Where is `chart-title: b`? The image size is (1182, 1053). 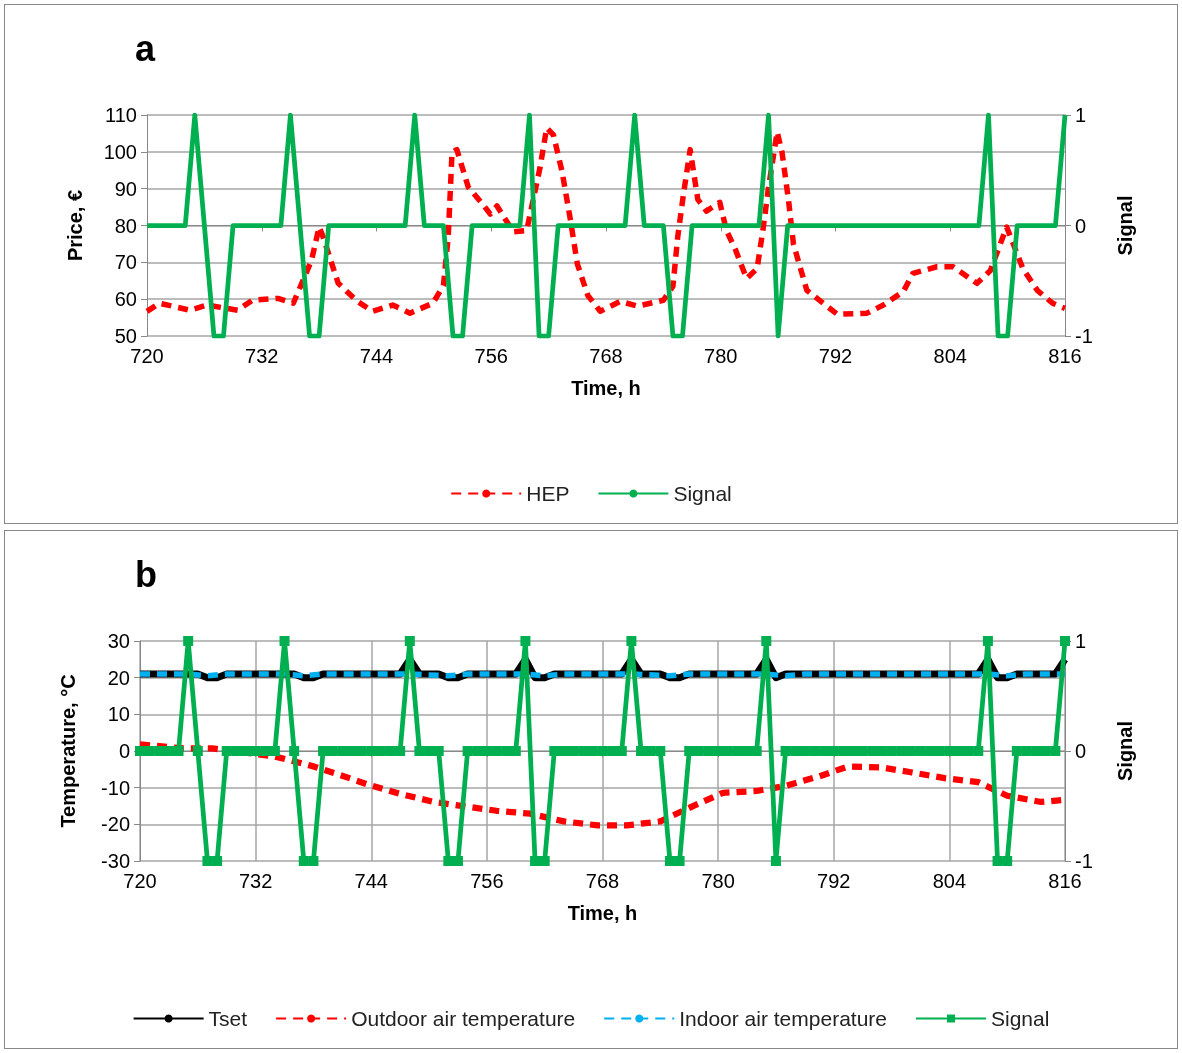 chart-title: b is located at coordinates (146, 574).